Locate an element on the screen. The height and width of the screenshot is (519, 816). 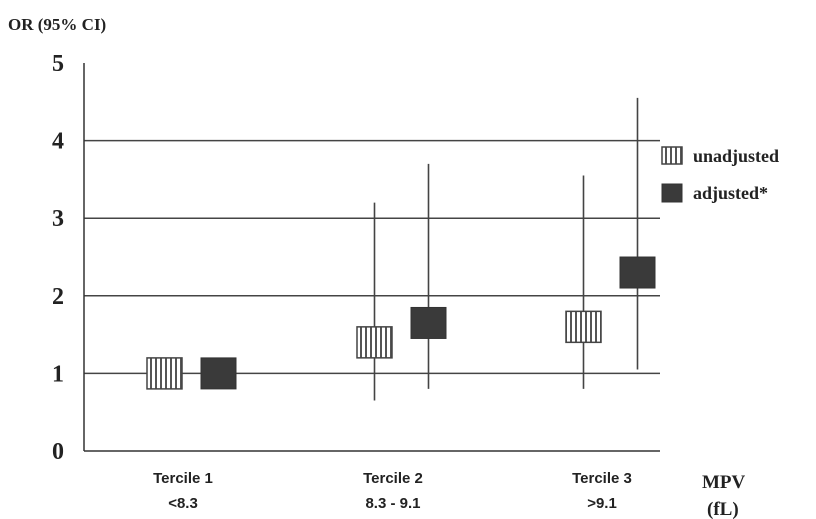
y-tick-labels: 0 1 2 3 4 5 is located at coordinates (58, 258).